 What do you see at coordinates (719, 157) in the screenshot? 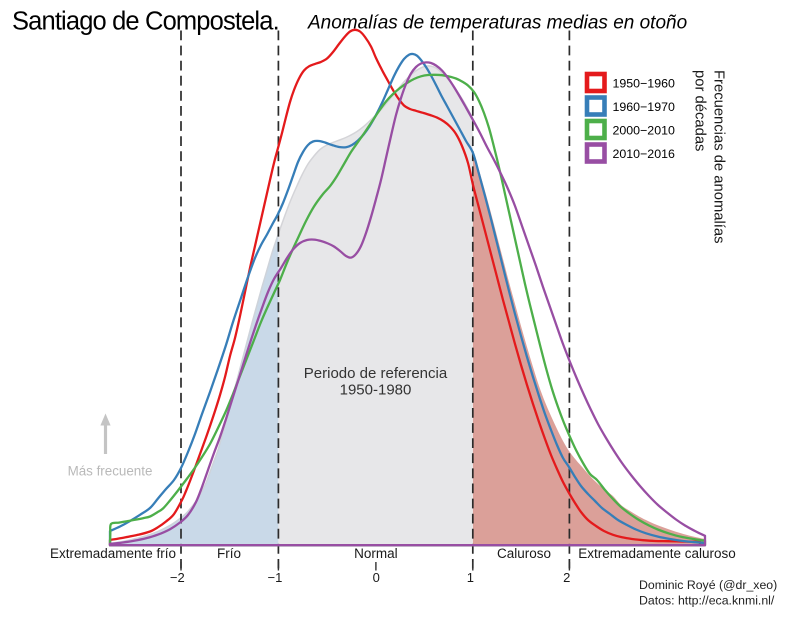
I see `svg-text: Frecuencias de anomalías` at bounding box center [719, 157].